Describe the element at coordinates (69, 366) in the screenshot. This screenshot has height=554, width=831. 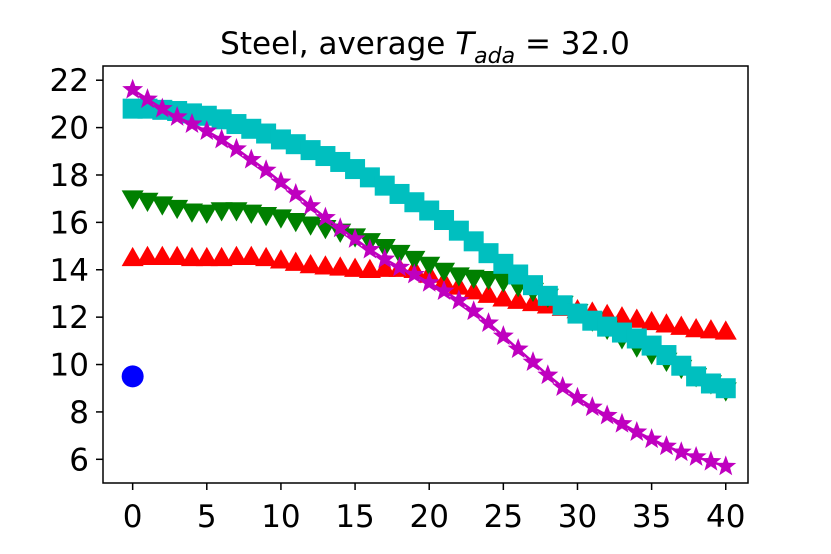
I see `y-tick-label: 10` at that location.